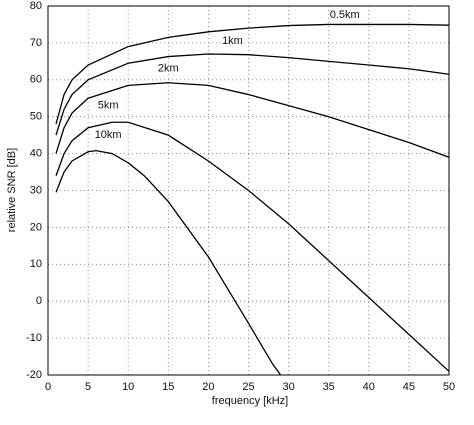 The image size is (474, 425). Describe the element at coordinates (36, 117) in the screenshot. I see `y-tick-label: 50` at that location.